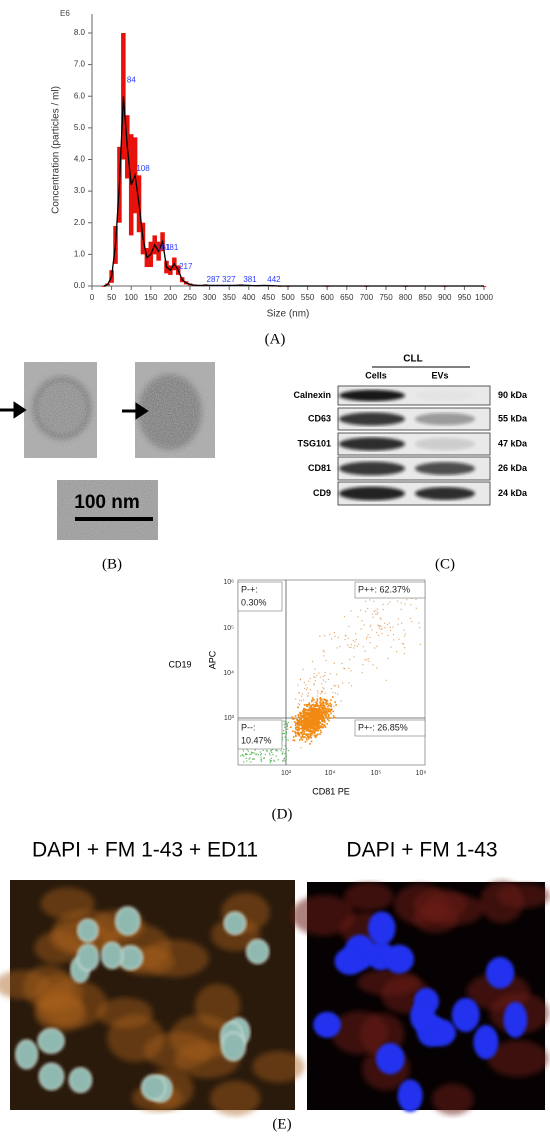  What do you see at coordinates (421, 850) in the screenshot?
I see `image-title: DAPI + FM 1-43` at bounding box center [421, 850].